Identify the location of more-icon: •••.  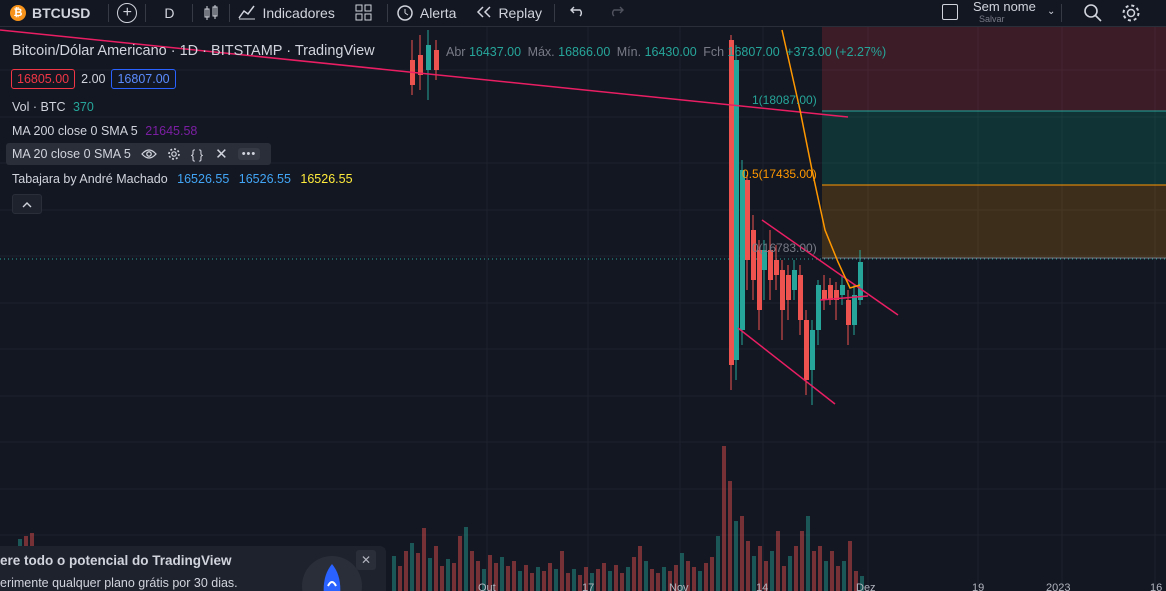
(249, 154).